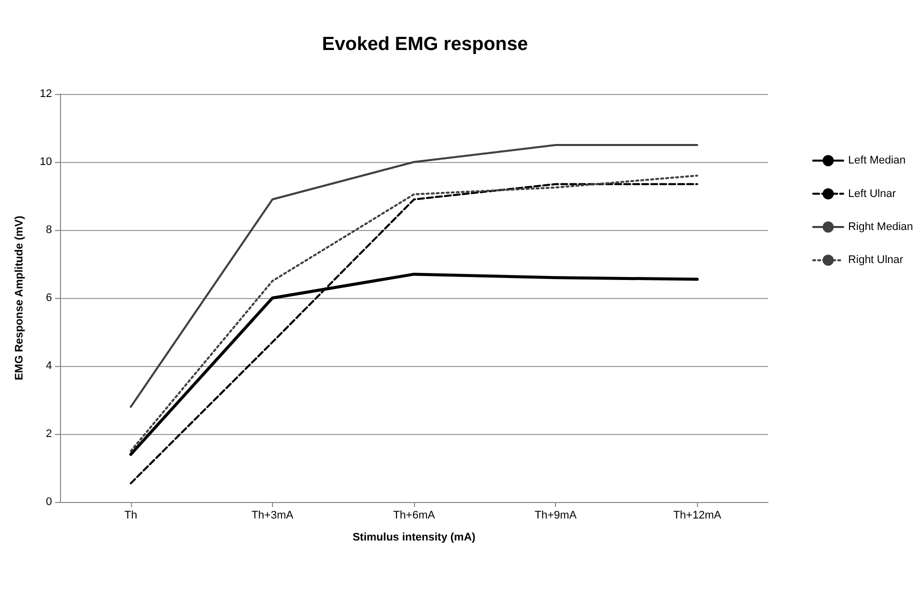 Image resolution: width=923 pixels, height=596 pixels. Describe the element at coordinates (46, 162) in the screenshot. I see `y-tick-label: 10` at that location.